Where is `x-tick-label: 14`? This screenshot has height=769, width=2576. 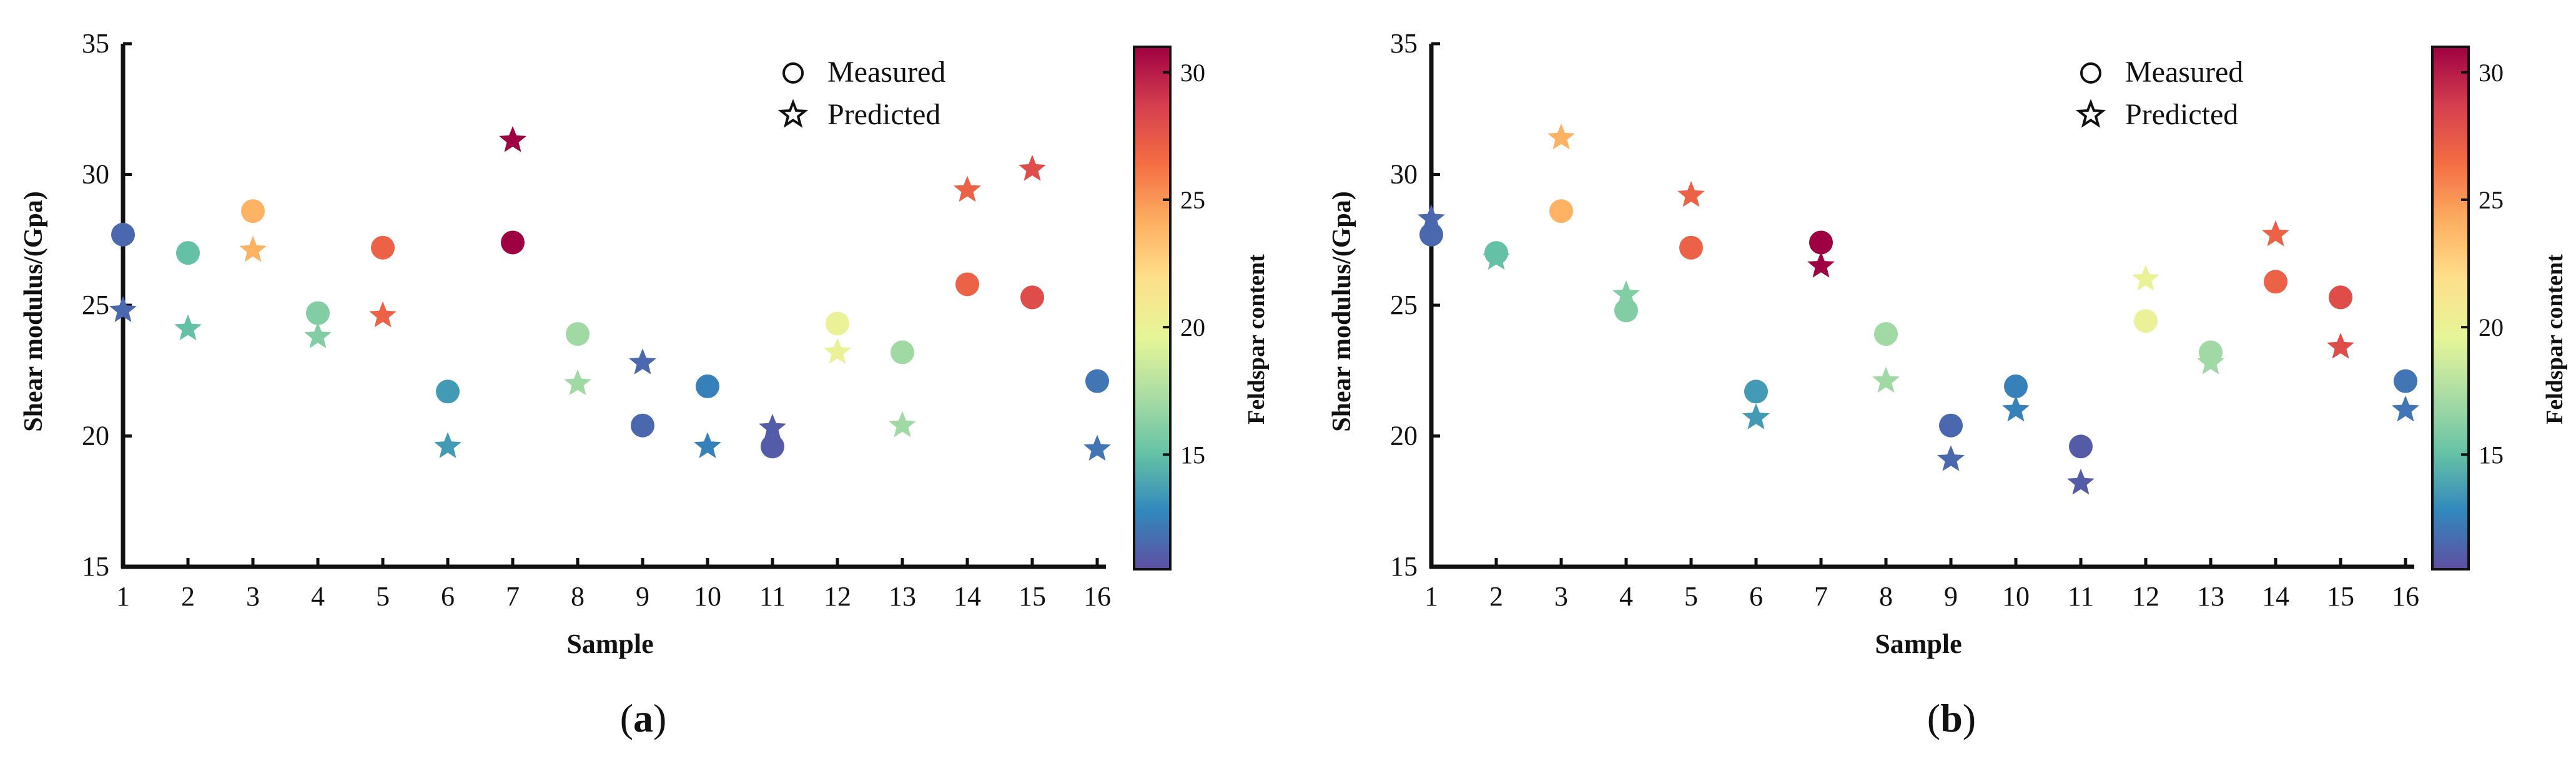
x-tick-label: 14 is located at coordinates (2276, 596).